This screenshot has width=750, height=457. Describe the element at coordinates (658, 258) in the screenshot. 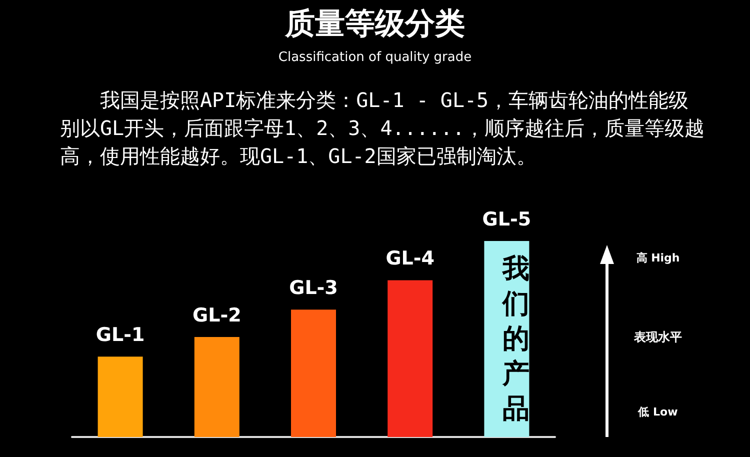

I see `text: 高 High` at that location.